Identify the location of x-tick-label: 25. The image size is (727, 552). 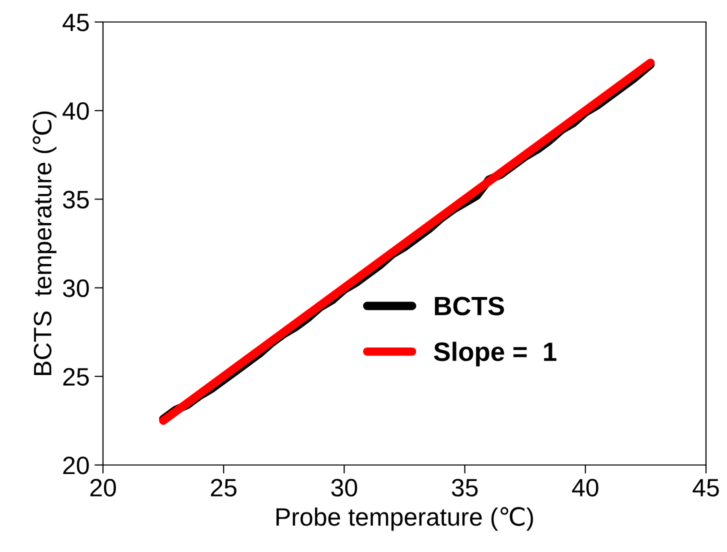
(223, 487).